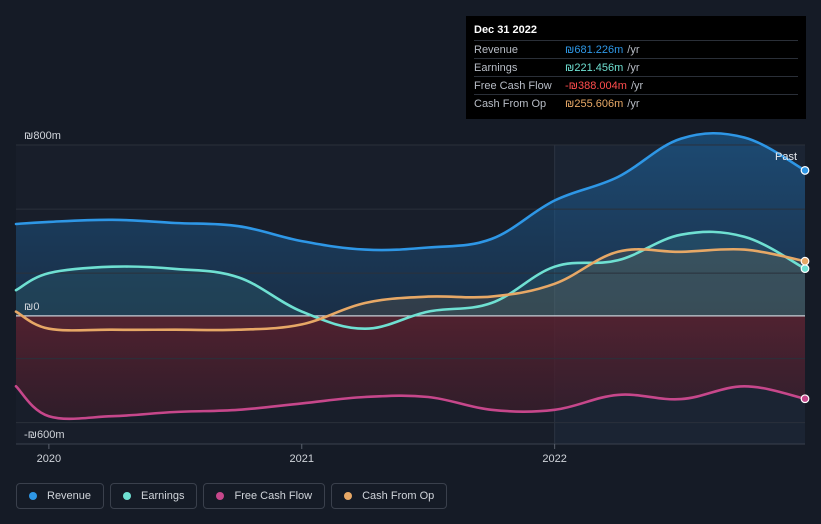  Describe the element at coordinates (805, 261) in the screenshot. I see `cash-from-op-end-dot` at that location.